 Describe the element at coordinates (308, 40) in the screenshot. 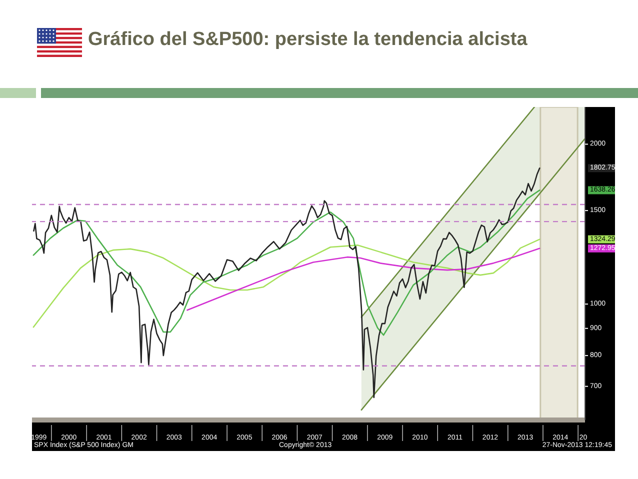

I see `chart-title: Gráfico del S&P500: persiste la tendencia alcista` at that location.